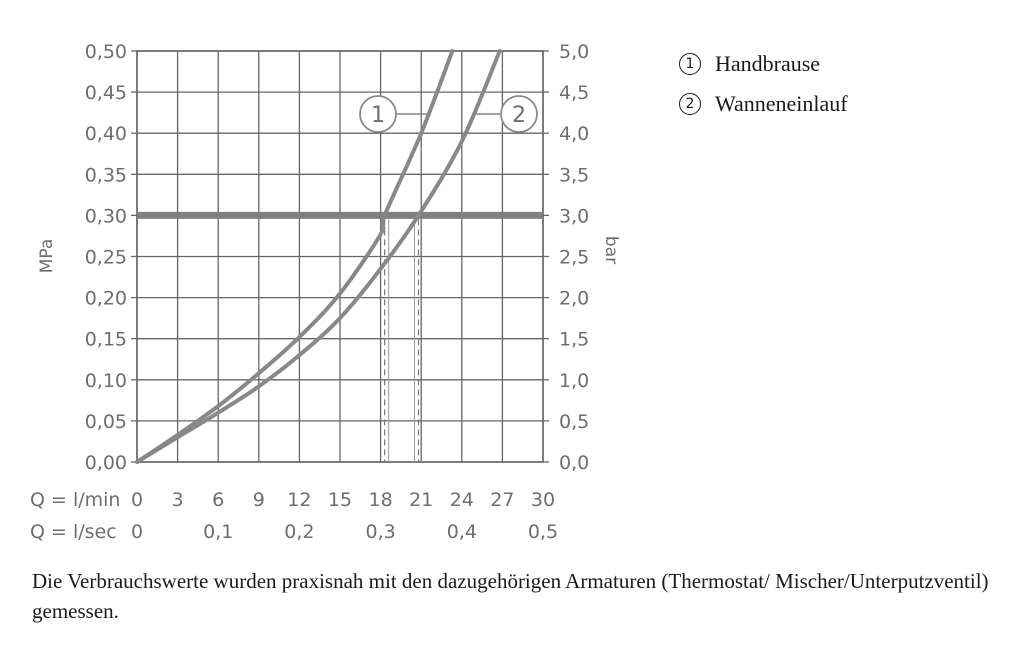 The width and height of the screenshot is (1024, 653). Describe the element at coordinates (137, 532) in the screenshot. I see `x-lsec-tick-label: 0` at that location.